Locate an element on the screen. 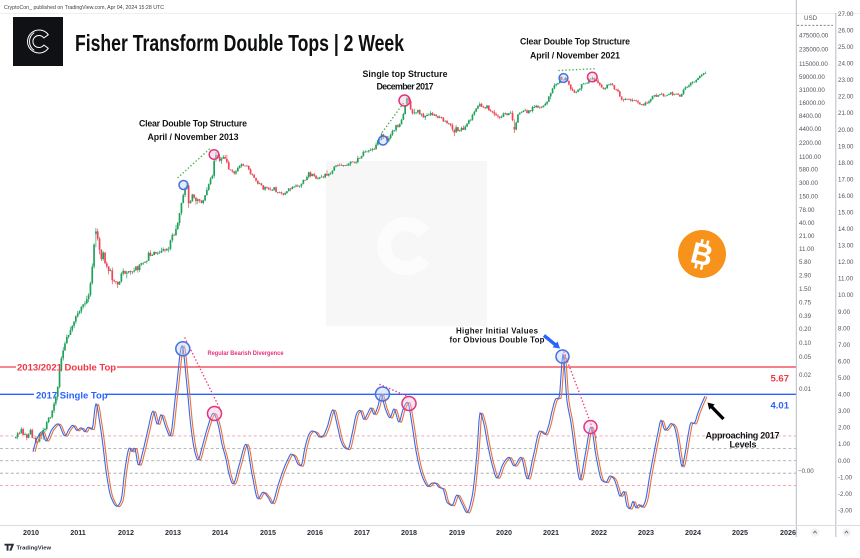 This screenshot has height=558, width=860. svg-text: 2021 is located at coordinates (551, 532).